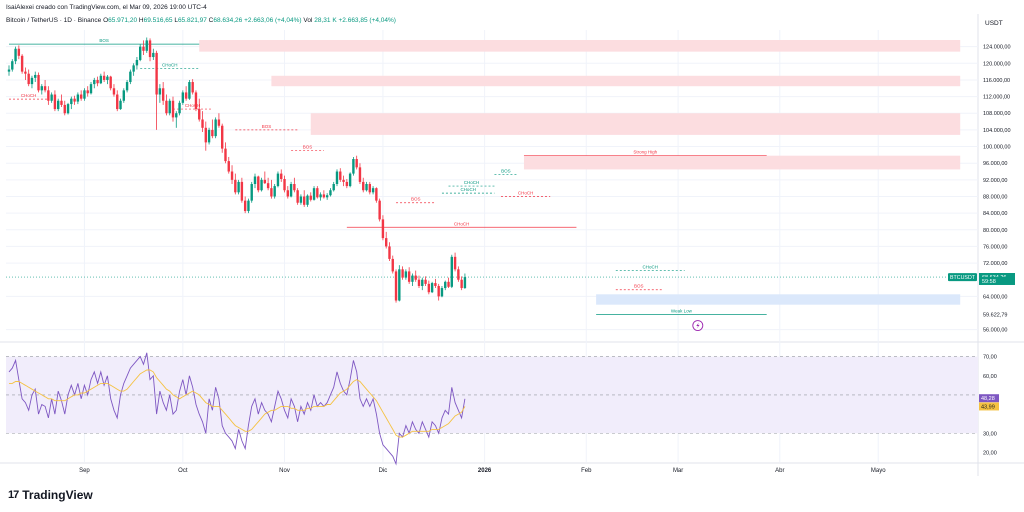 The image size is (1024, 512). What do you see at coordinates (995, 214) in the screenshot?
I see `price-tick-label: 84.000,00` at bounding box center [995, 214].